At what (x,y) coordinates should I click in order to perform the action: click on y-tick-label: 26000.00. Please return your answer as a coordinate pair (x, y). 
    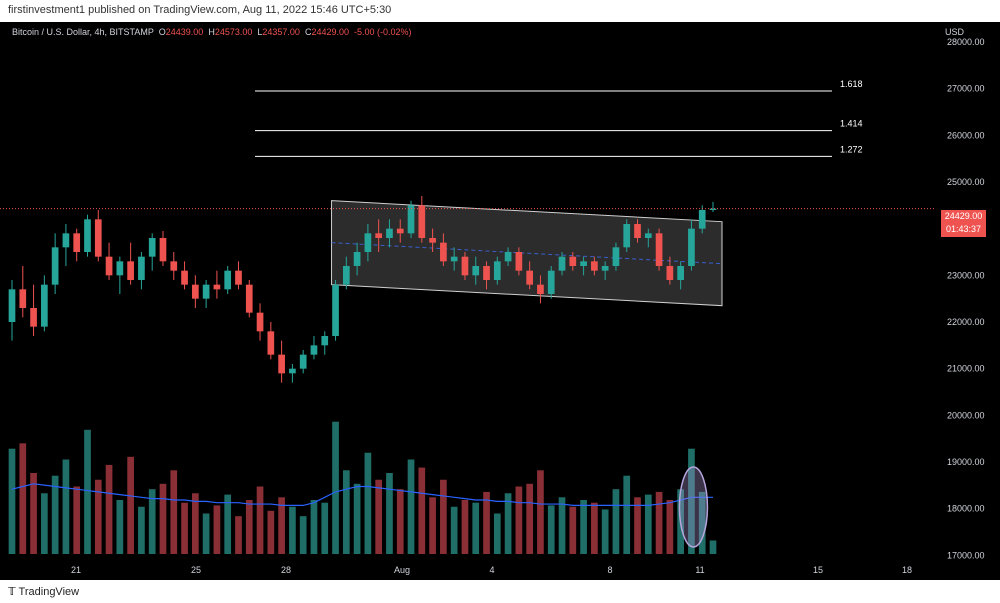
    Looking at the image, I should click on (966, 135).